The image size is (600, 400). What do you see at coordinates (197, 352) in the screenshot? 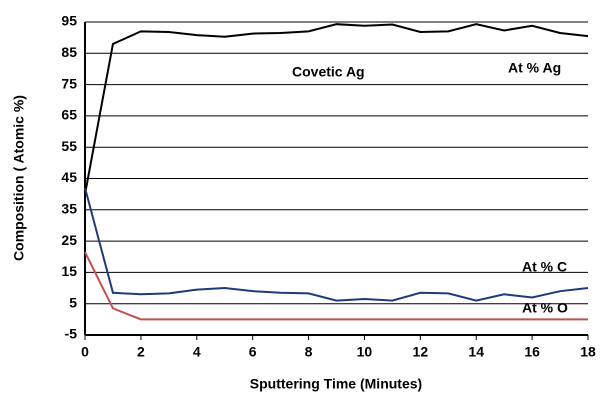
I see `x-tick-label: 4` at bounding box center [197, 352].